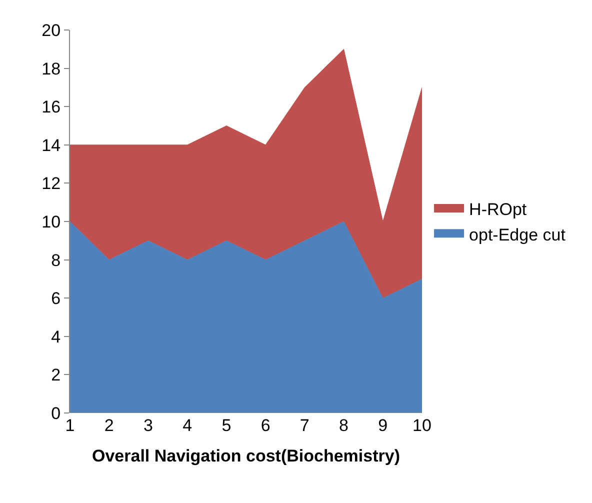 This screenshot has height=503, width=592. Describe the element at coordinates (246, 456) in the screenshot. I see `x-axis-title: Overall Navigation cost(Biochemistry)` at that location.